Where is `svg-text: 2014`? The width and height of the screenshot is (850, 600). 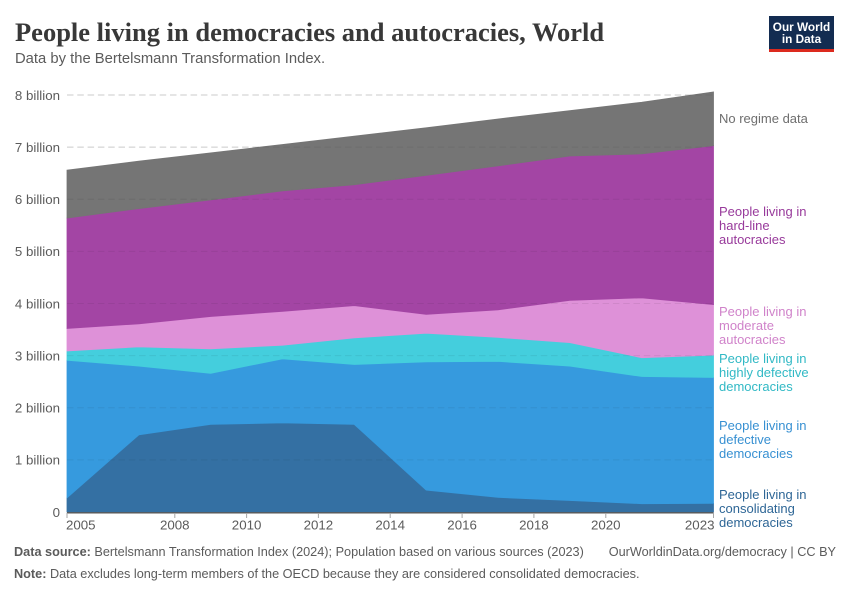
svg-text: 2014 is located at coordinates (390, 525).